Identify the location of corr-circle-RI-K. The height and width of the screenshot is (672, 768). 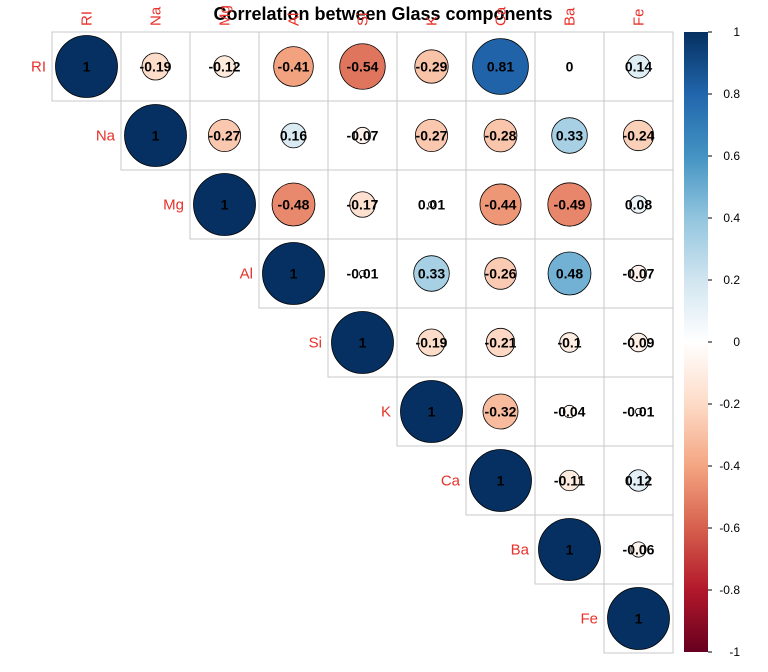
(431, 66).